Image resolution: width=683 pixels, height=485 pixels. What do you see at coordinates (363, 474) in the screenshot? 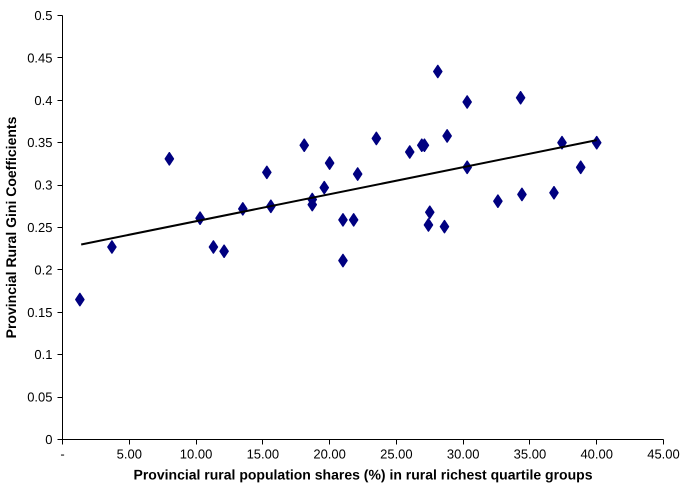
I see `x-axis-title: Provincial rural population shares (%) in rural richest quartile groups` at bounding box center [363, 474].